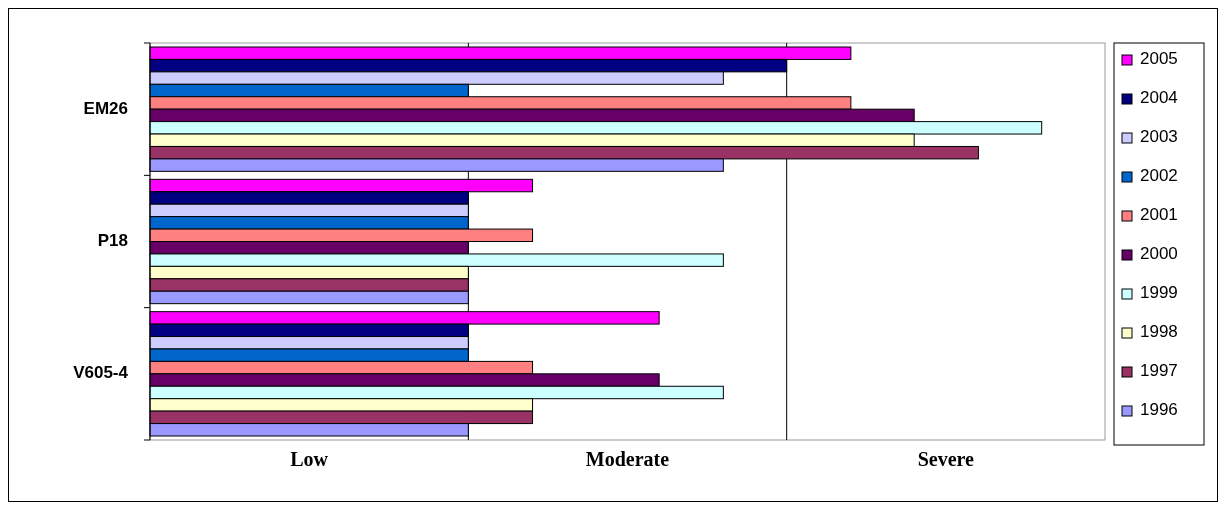  Describe the element at coordinates (1159, 137) in the screenshot. I see `legend-label: 2003` at that location.